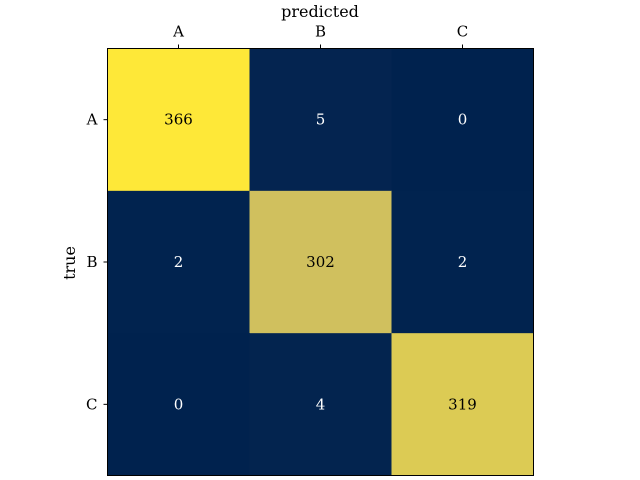  I want to click on y-tick-label-C: C, so click(91, 404).